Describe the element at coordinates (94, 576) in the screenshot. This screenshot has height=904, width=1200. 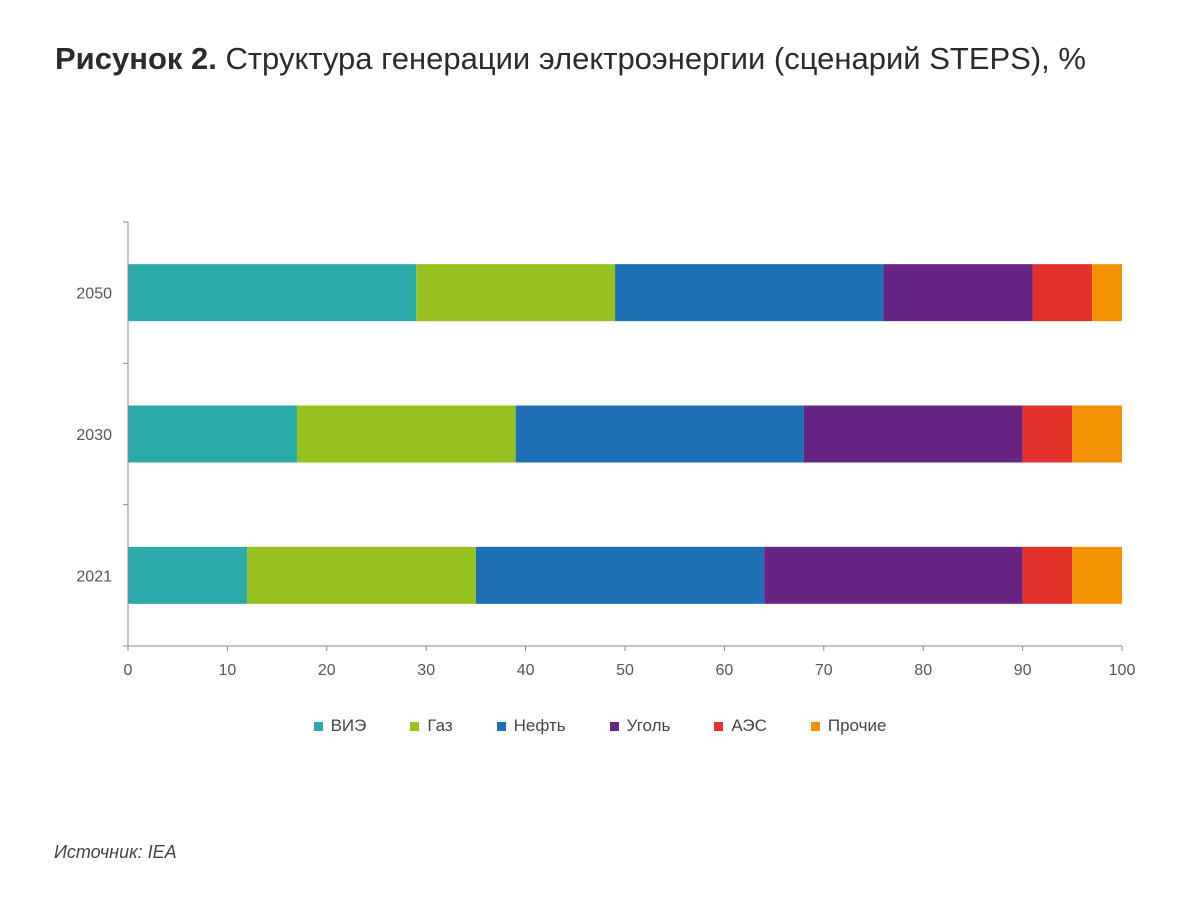
I see `y-tick-label: 2021` at that location.